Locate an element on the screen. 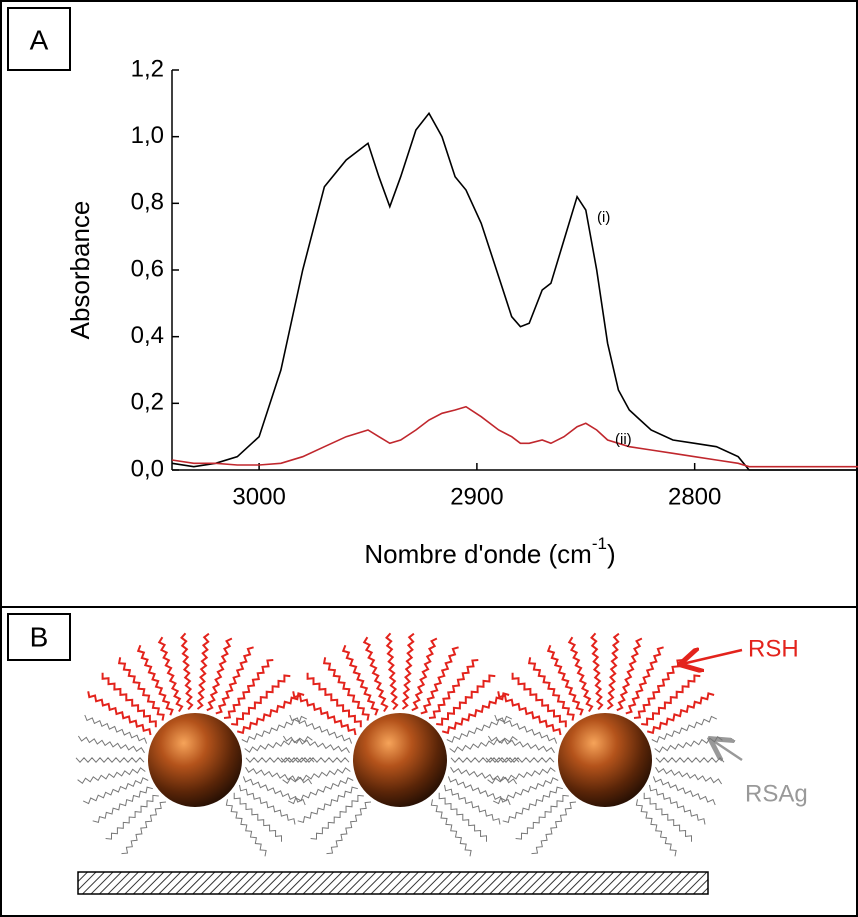 This screenshot has width=858, height=917. y-tick-label: 0,0 is located at coordinates (147, 468).